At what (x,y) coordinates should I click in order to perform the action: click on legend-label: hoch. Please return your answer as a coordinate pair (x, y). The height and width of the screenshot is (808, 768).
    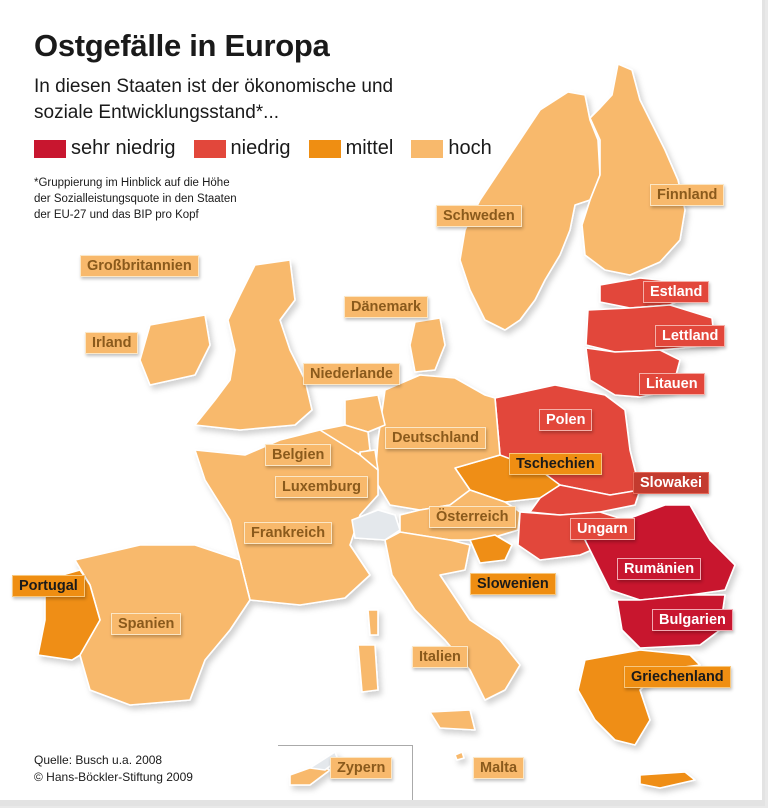
    Looking at the image, I should click on (470, 148).